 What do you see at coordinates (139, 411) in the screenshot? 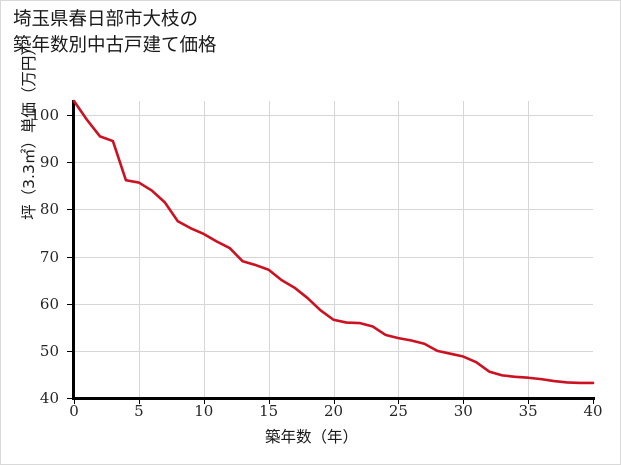
I see `x-tick-label: 5` at bounding box center [139, 411].